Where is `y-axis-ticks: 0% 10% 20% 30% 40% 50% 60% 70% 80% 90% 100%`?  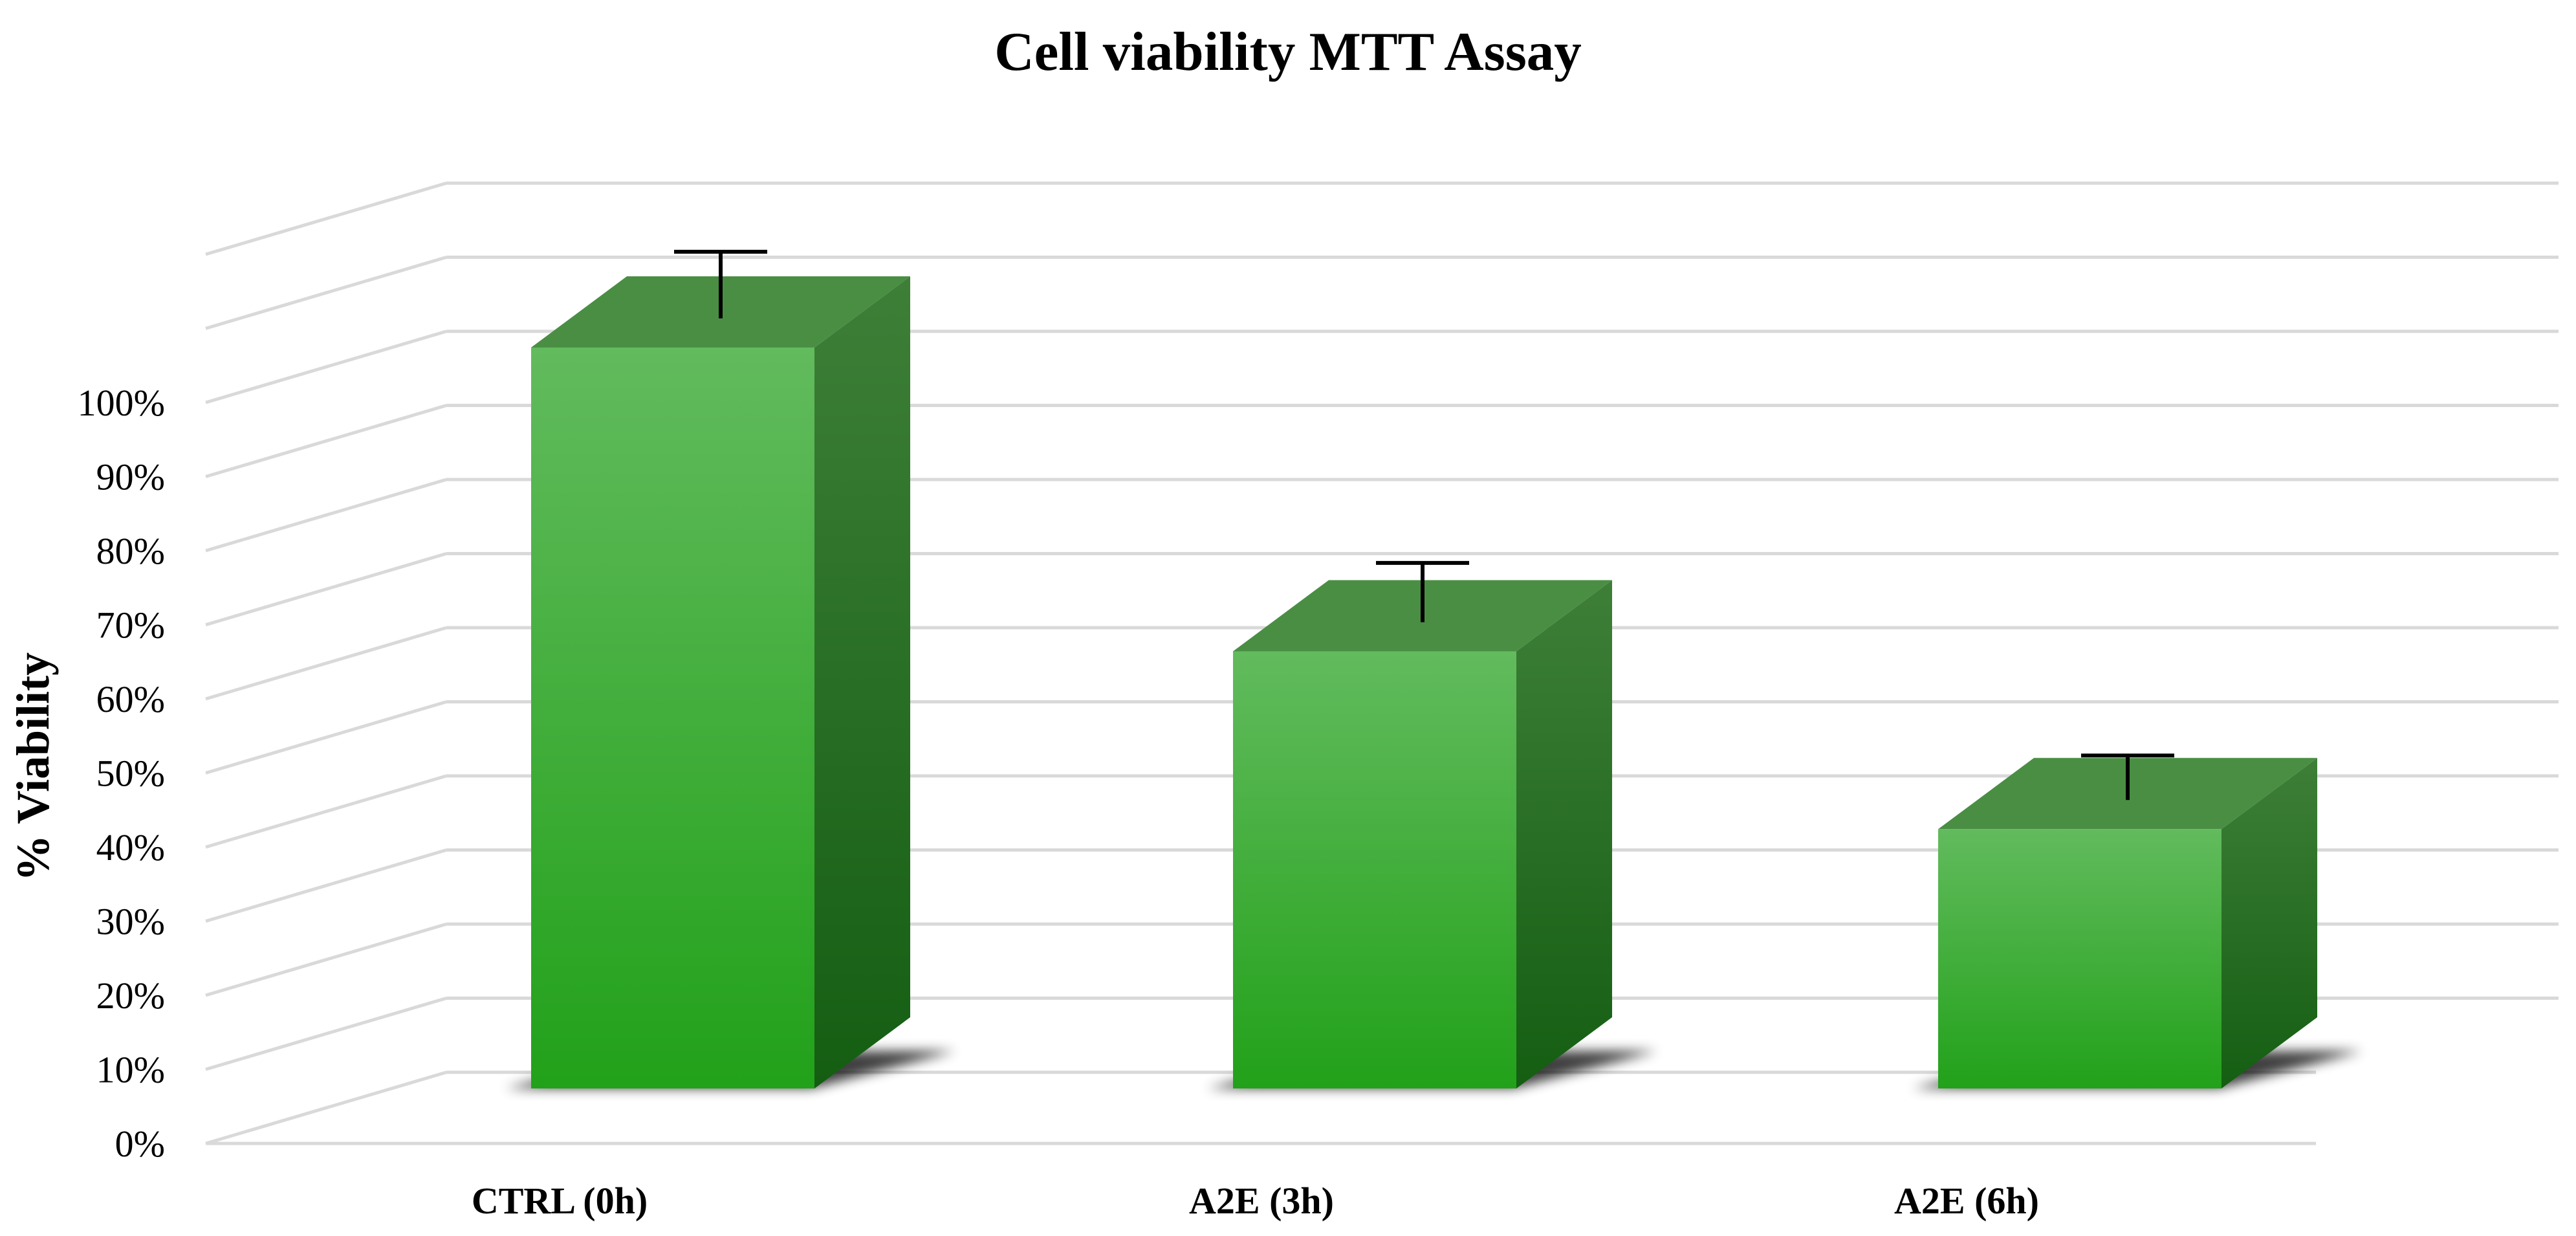 y-axis-ticks: 0% 10% 20% 30% 40% 50% 60% 70% 80% 90% 100% is located at coordinates (121, 773).